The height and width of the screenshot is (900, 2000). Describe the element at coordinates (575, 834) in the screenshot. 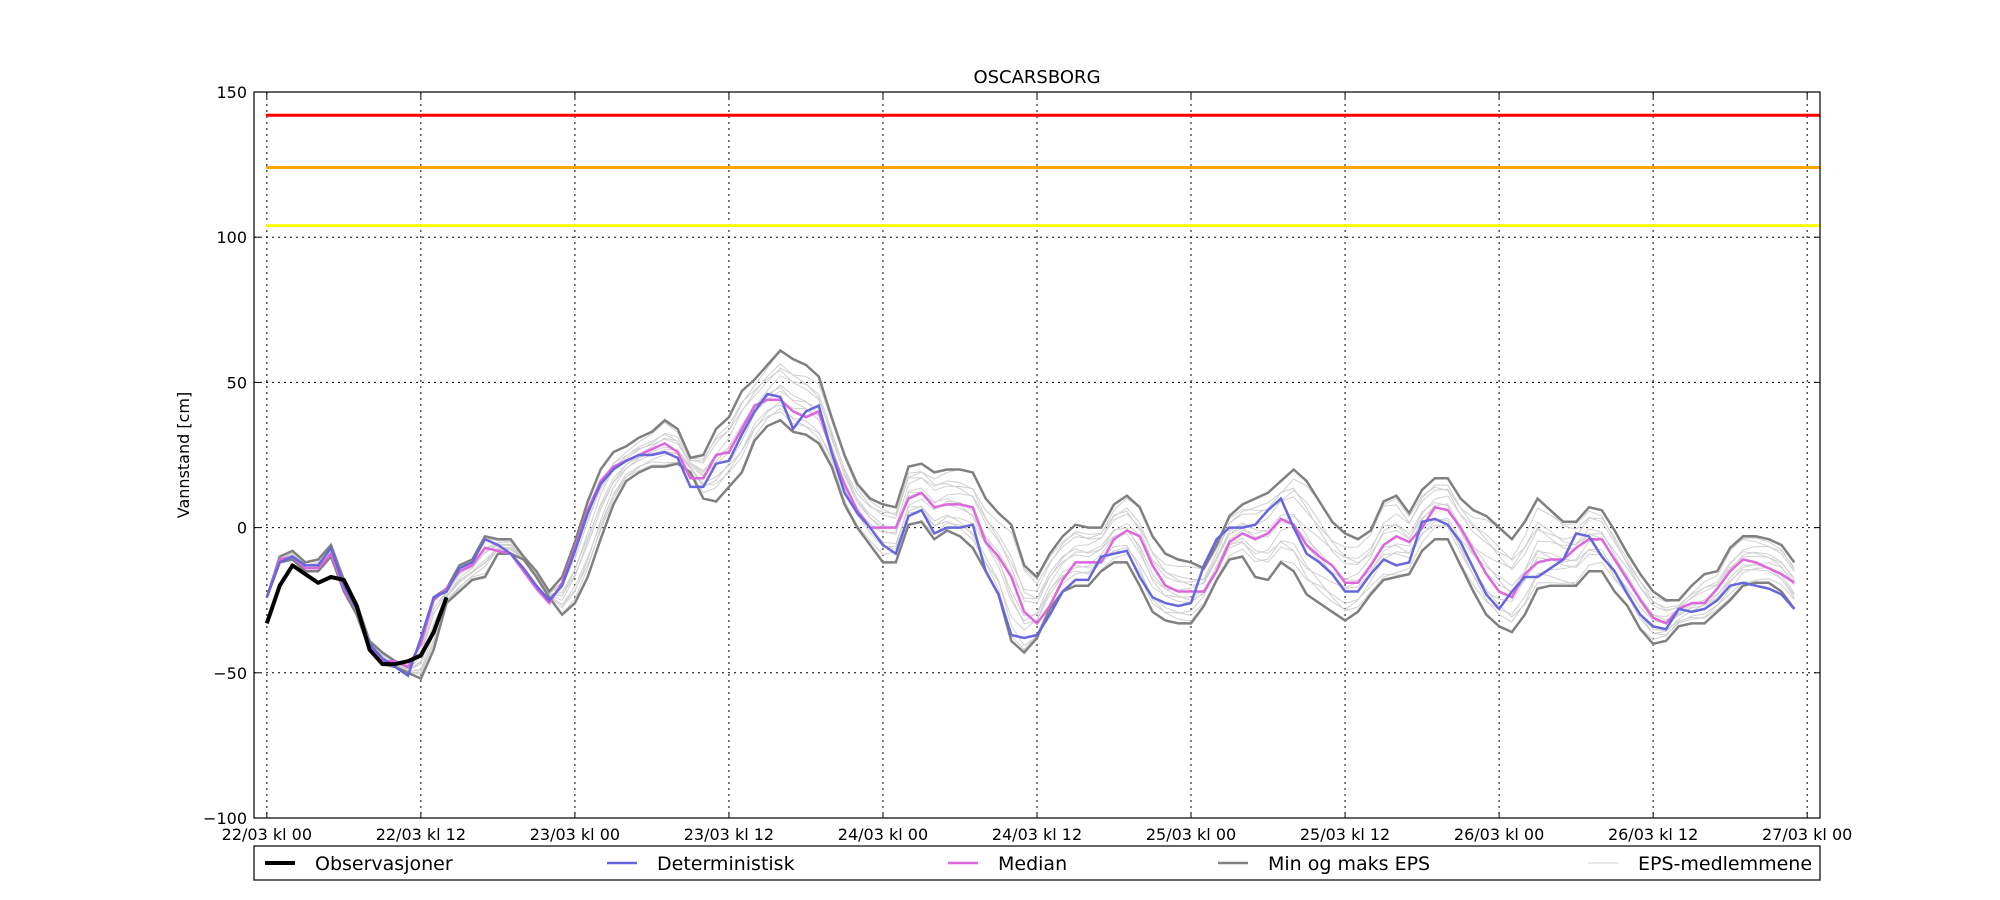

I see `x-tick-label: 23/03 kl 00` at that location.